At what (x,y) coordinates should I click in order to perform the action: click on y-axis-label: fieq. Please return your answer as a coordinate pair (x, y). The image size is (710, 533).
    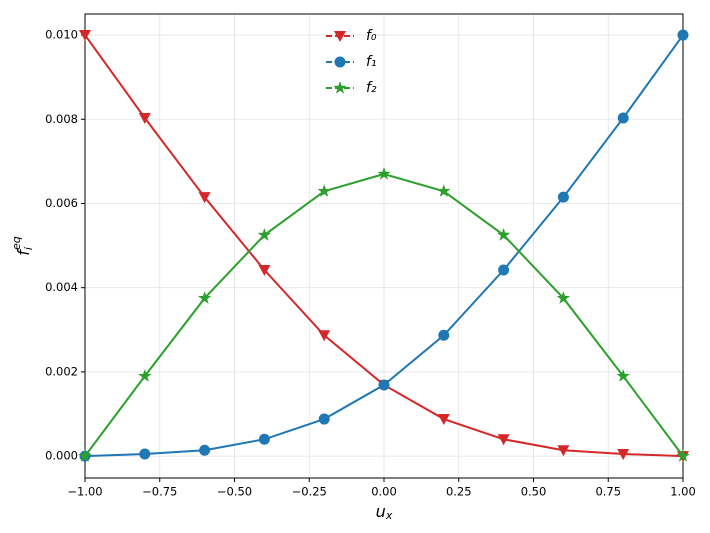
    Looking at the image, I should click on (22, 245).